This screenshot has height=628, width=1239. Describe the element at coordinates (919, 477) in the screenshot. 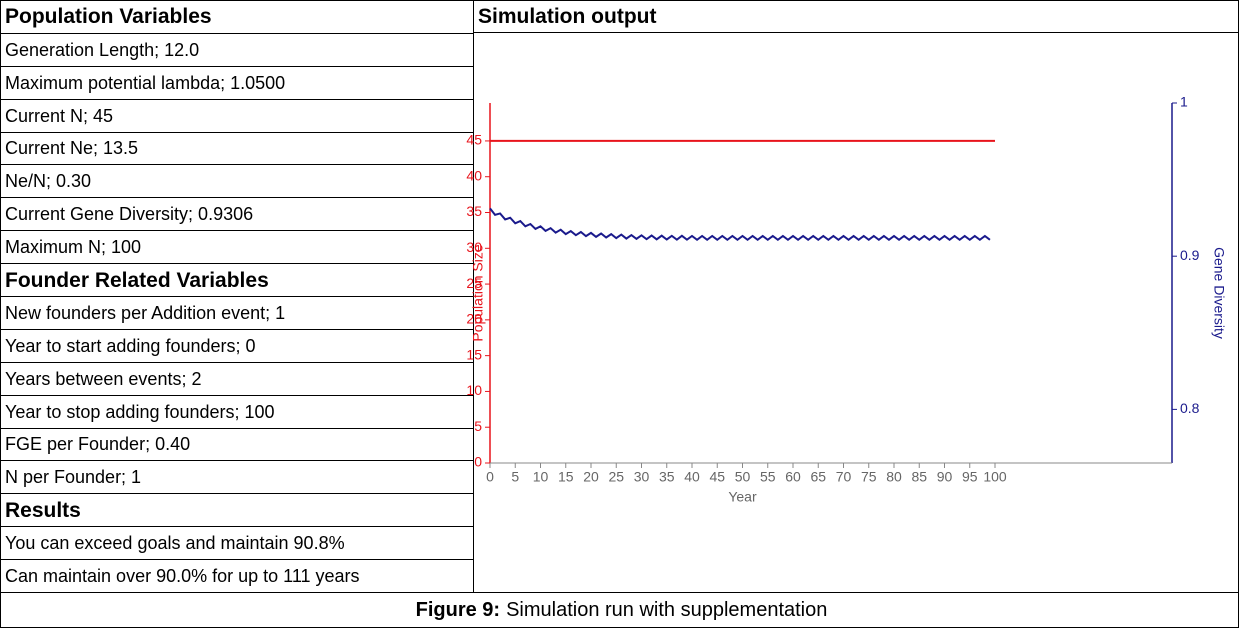

I see `x-tick-label: 85` at that location.